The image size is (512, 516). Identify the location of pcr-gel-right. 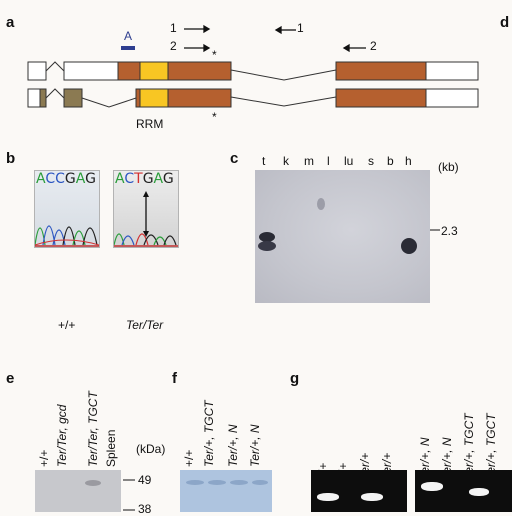
(463, 491).